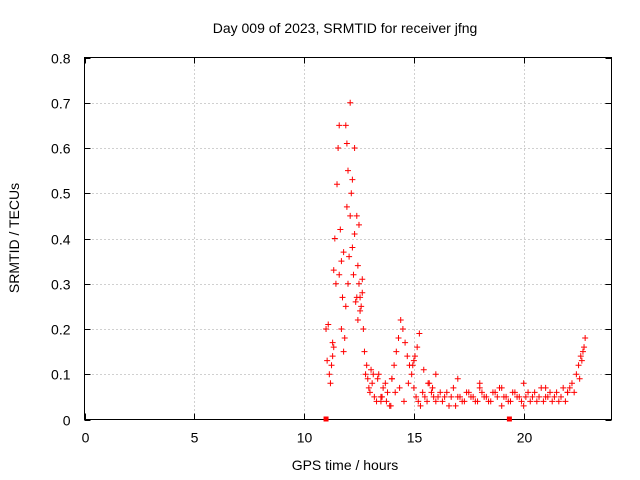  What do you see at coordinates (61, 285) in the screenshot?
I see `y-tick-label: 0.3` at bounding box center [61, 285].